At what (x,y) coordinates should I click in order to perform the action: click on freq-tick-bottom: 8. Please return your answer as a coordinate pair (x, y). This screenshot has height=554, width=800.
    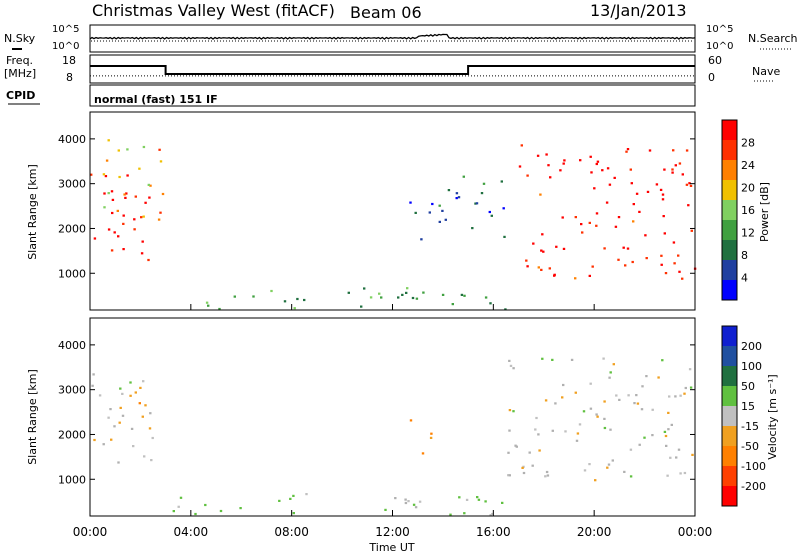
    Looking at the image, I should click on (69, 77).